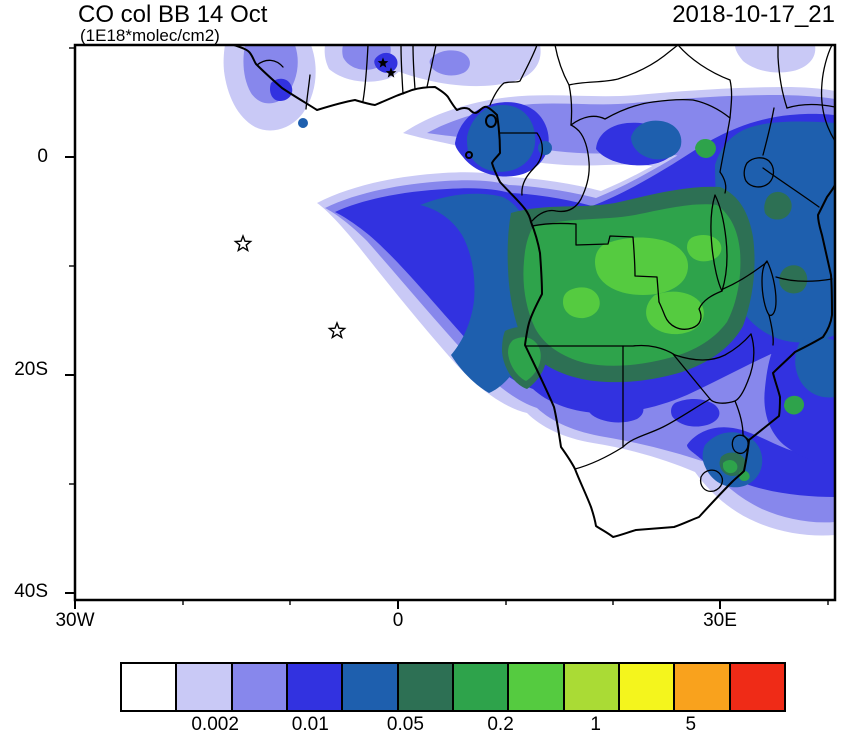 The width and height of the screenshot is (850, 747). Describe the element at coordinates (414, 67) in the screenshot. I see `border-togo-benin` at that location.